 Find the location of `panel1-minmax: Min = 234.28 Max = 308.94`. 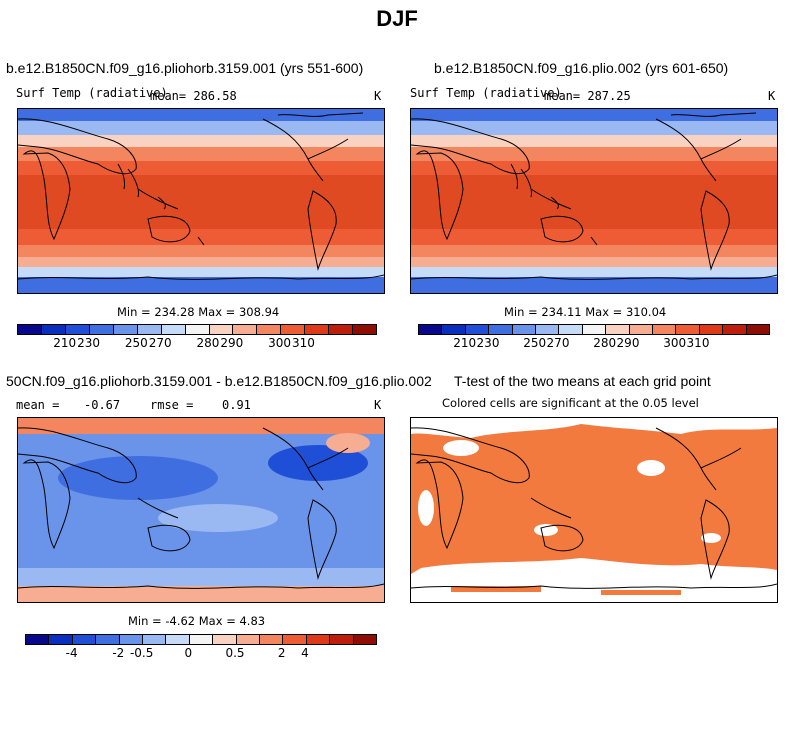

panel1-minmax: Min = 234.28 Max = 308.94 is located at coordinates (198, 312).